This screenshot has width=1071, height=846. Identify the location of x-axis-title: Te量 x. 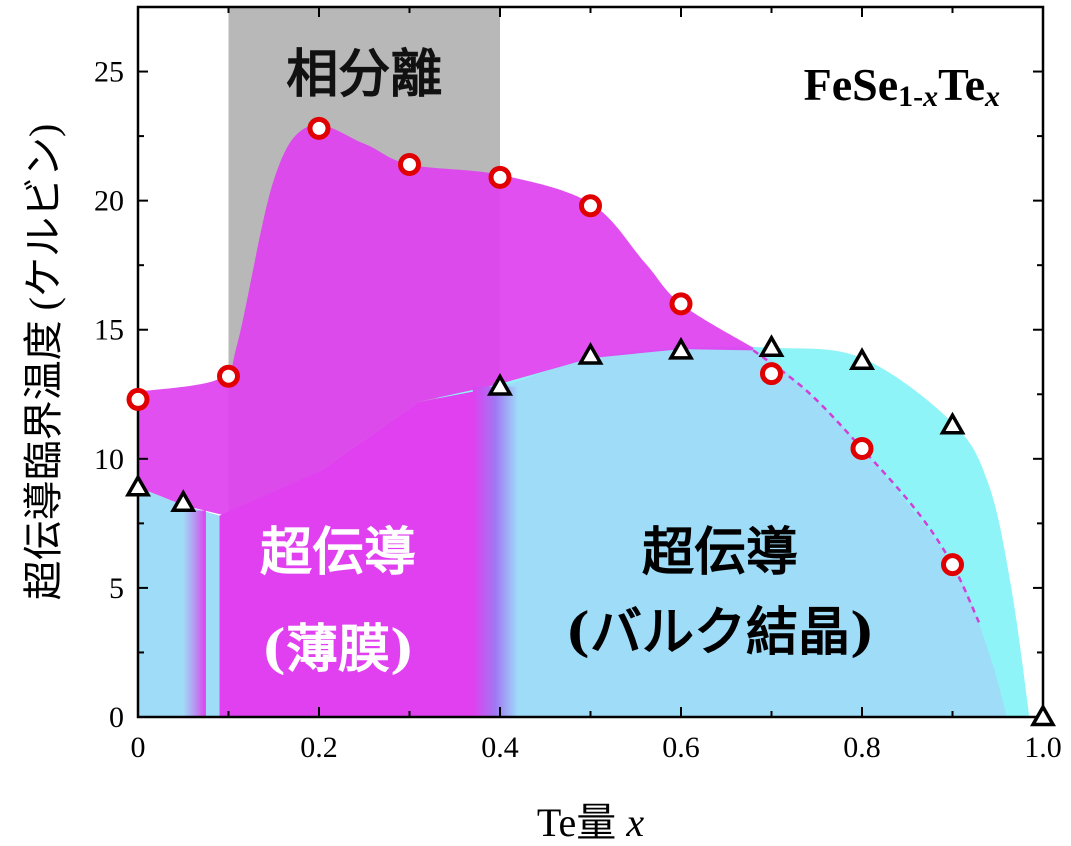
(590, 822).